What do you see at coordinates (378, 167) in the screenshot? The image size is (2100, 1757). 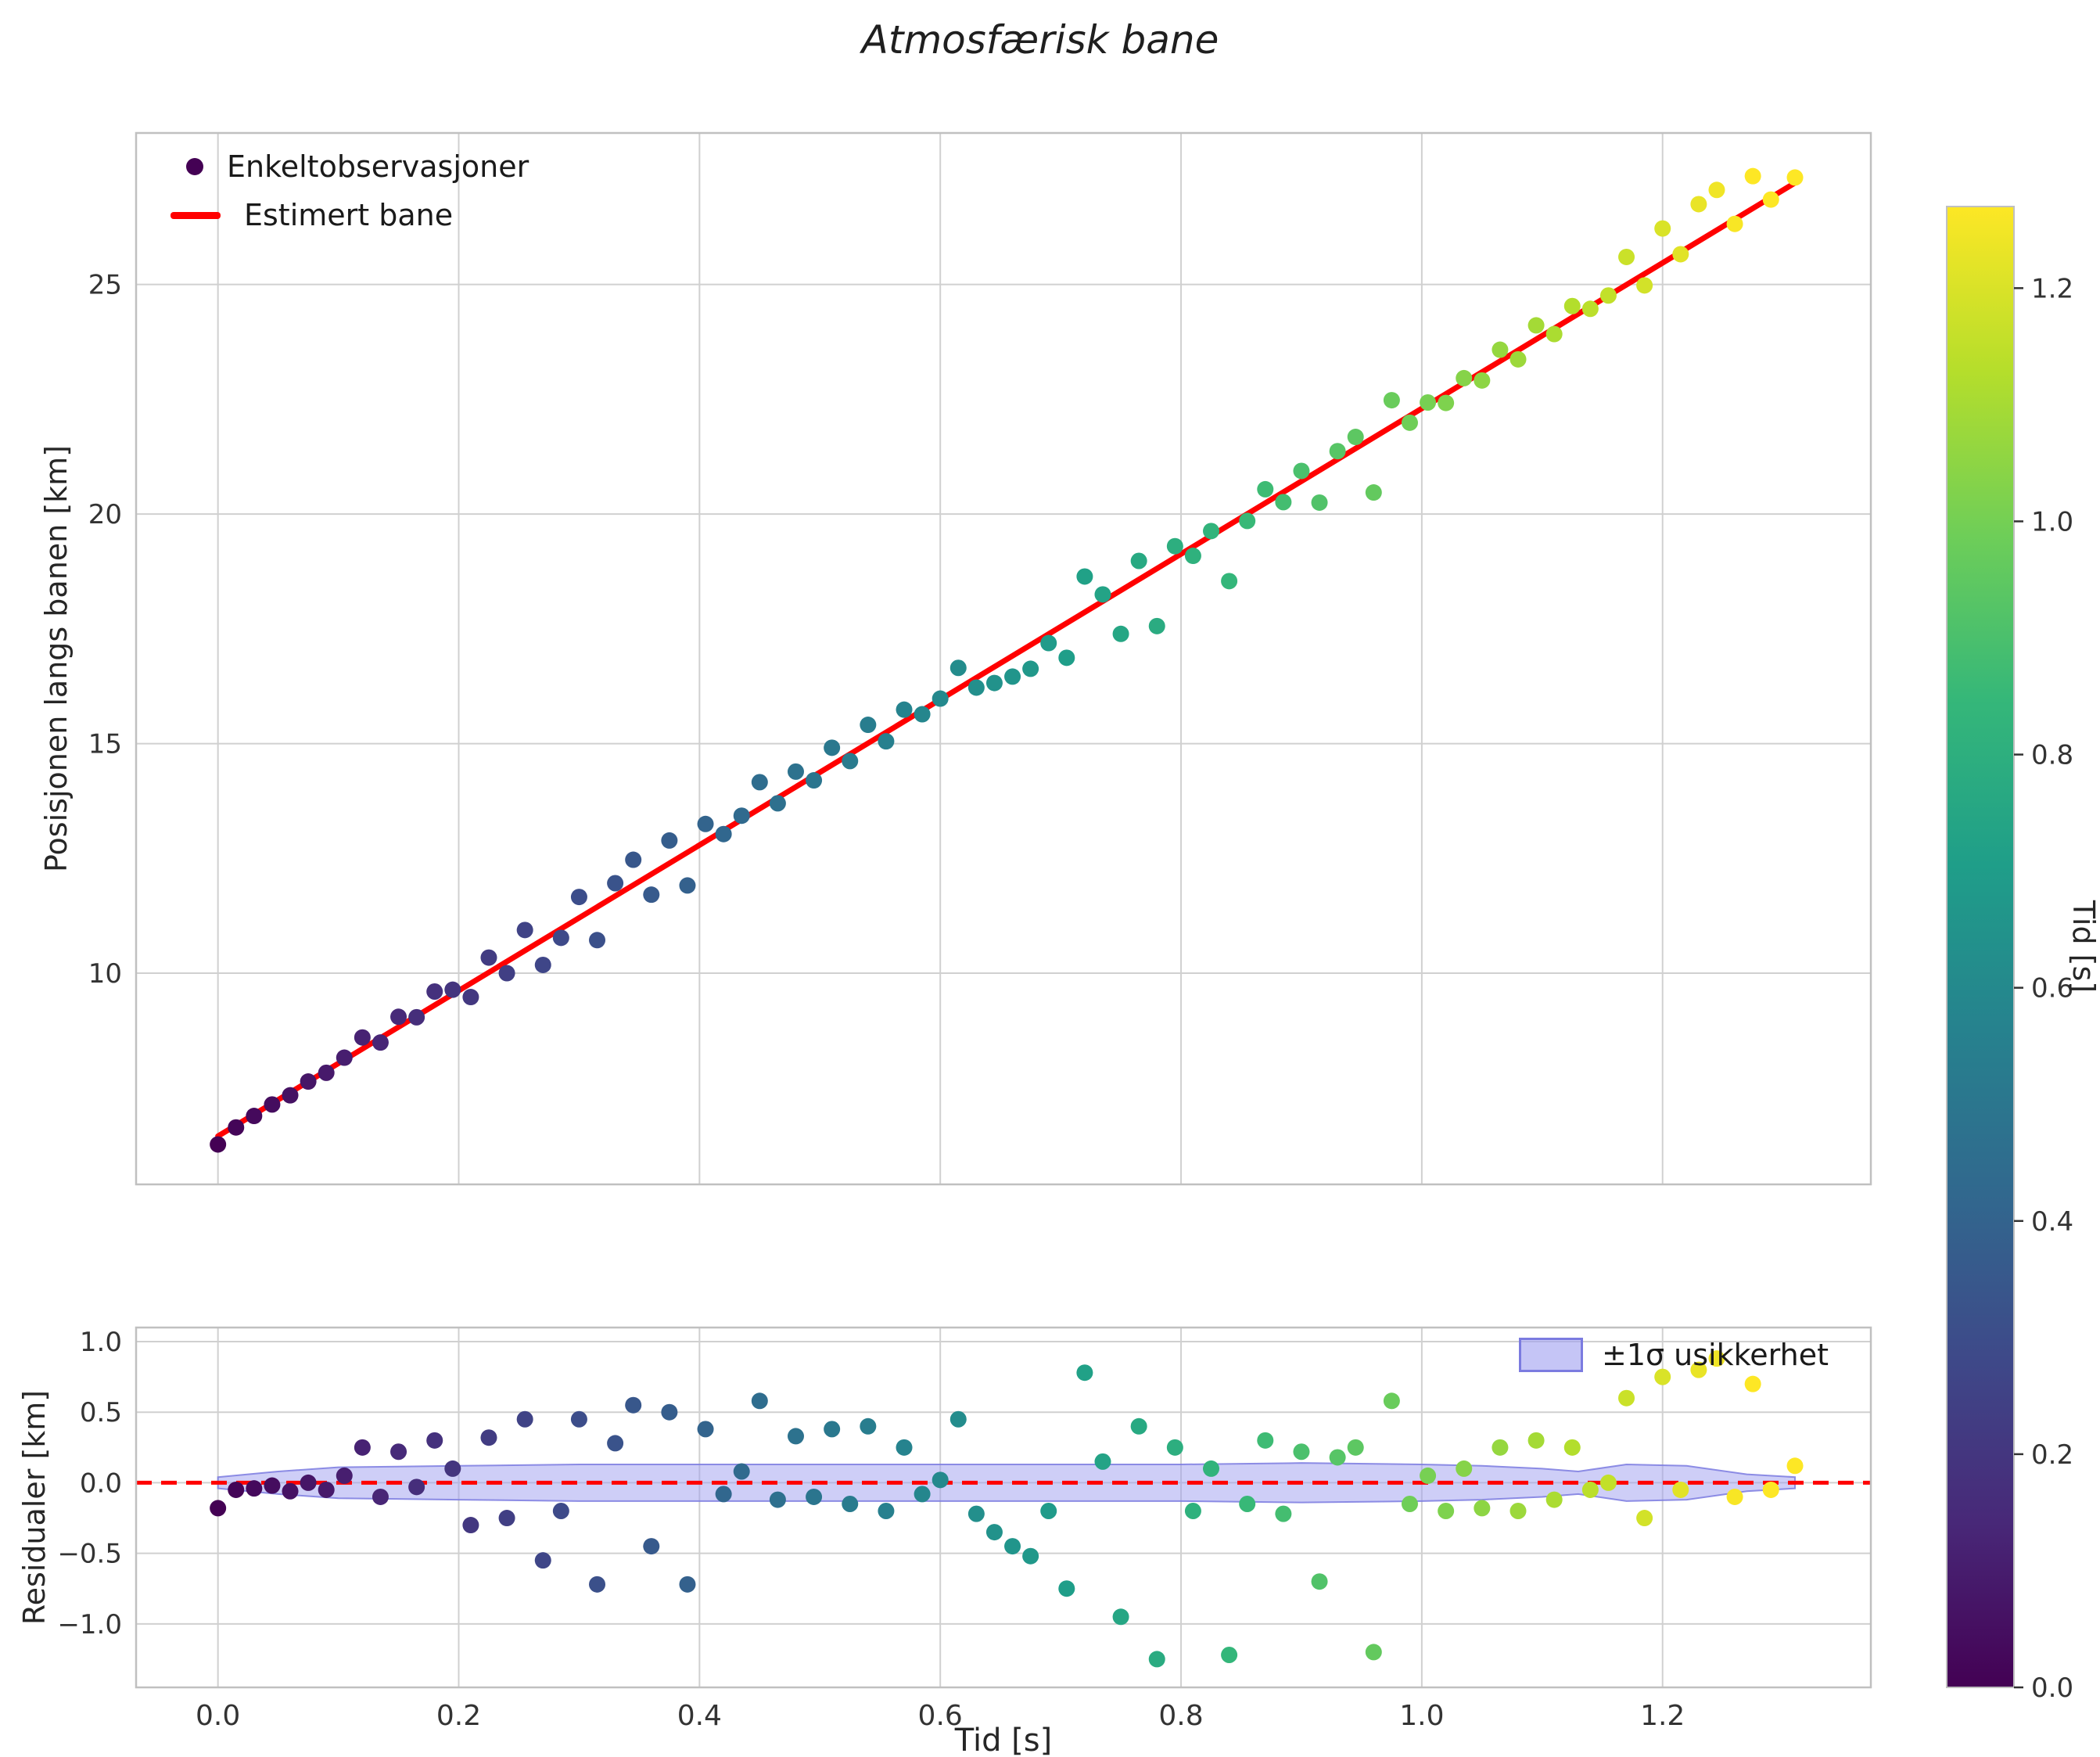 I see `legend-label-observations: Enkeltobservasjoner` at bounding box center [378, 167].